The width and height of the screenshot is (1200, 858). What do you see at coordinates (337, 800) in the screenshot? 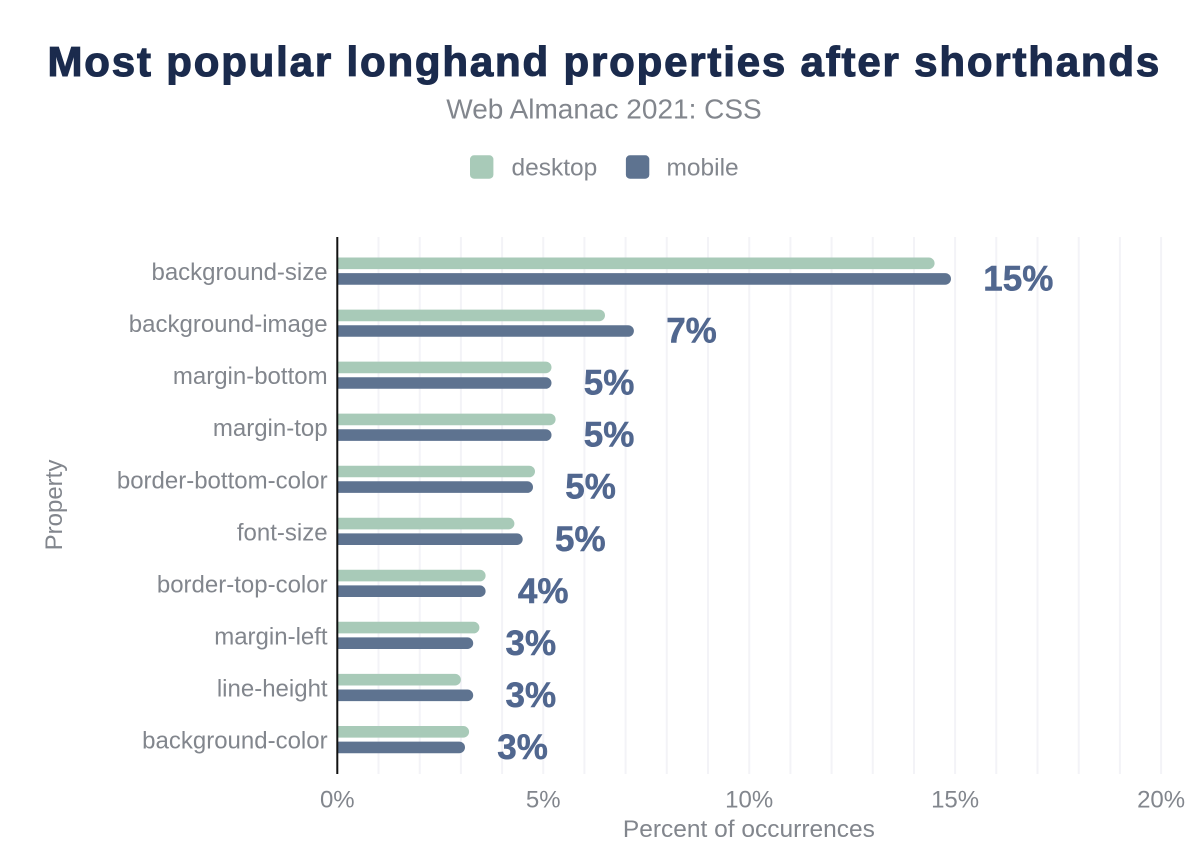
I see `svg-text: 0%` at bounding box center [337, 800].